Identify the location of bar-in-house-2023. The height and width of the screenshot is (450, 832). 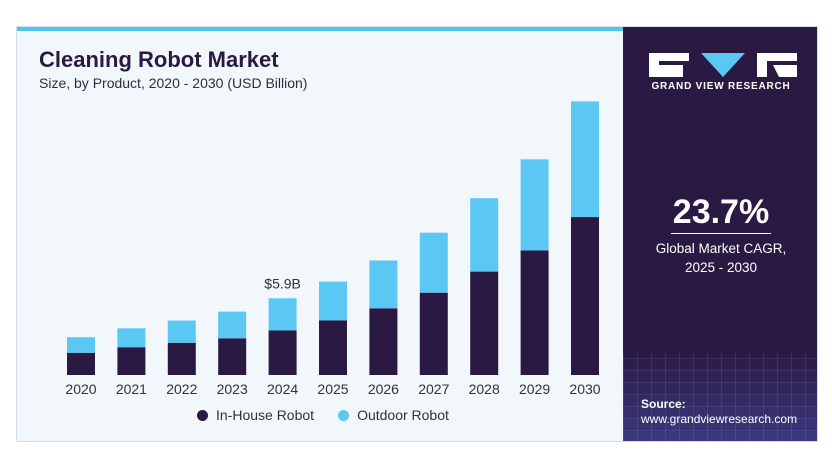
(232, 356).